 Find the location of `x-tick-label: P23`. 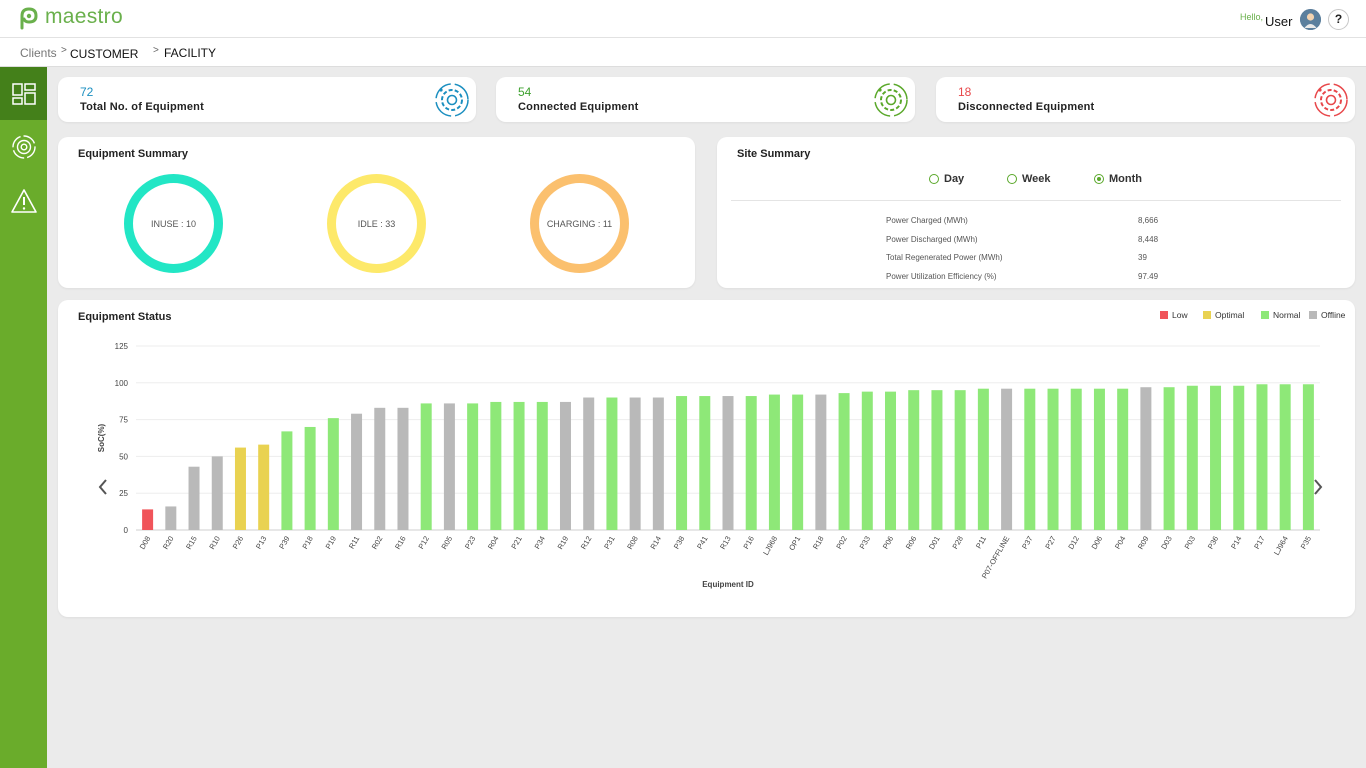

x-tick-label: P23 is located at coordinates (470, 543).